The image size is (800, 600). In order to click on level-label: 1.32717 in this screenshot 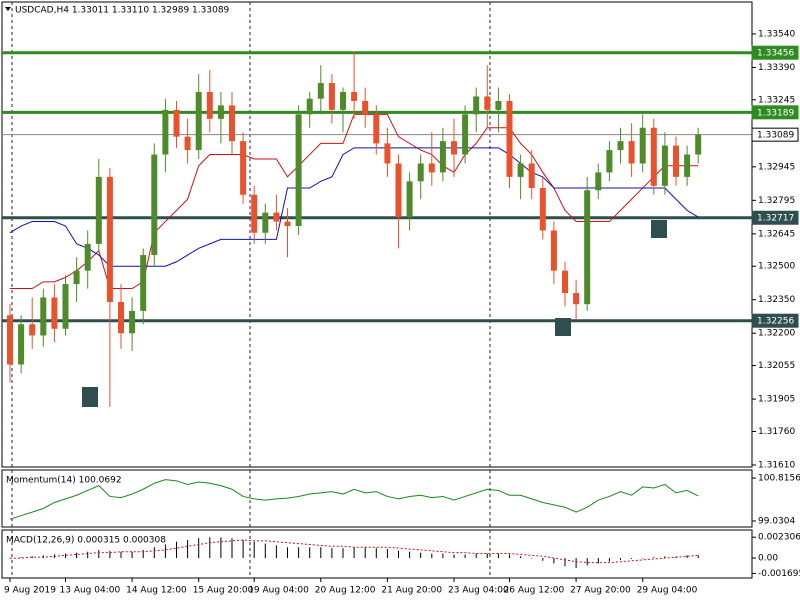, I will do `click(775, 219)`.